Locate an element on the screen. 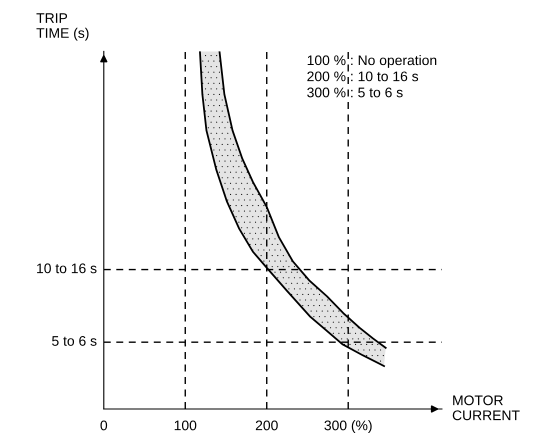 The image size is (535, 447). ref-line-label: 10 to 16 s is located at coordinates (67, 268).